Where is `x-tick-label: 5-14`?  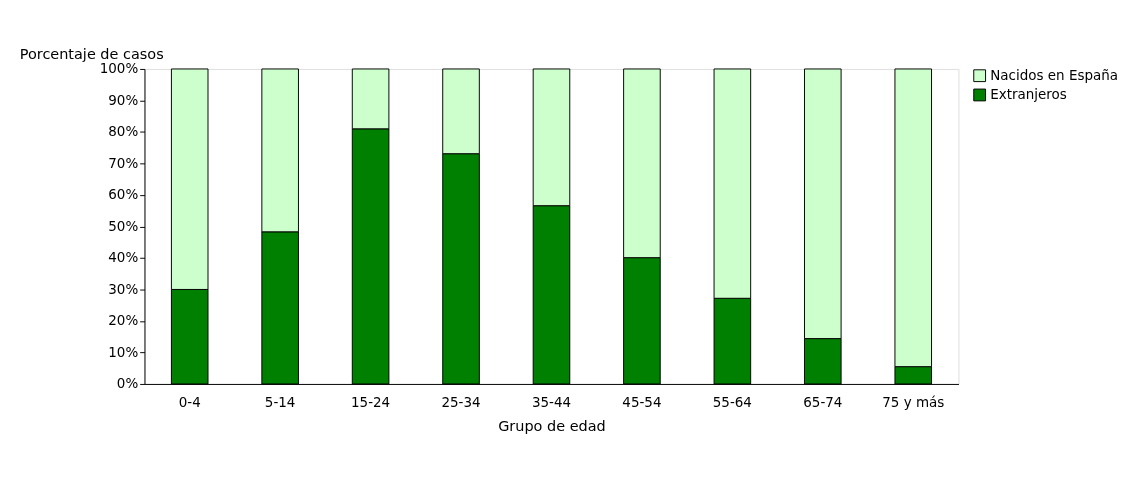 x-tick-label: 5-14 is located at coordinates (280, 401).